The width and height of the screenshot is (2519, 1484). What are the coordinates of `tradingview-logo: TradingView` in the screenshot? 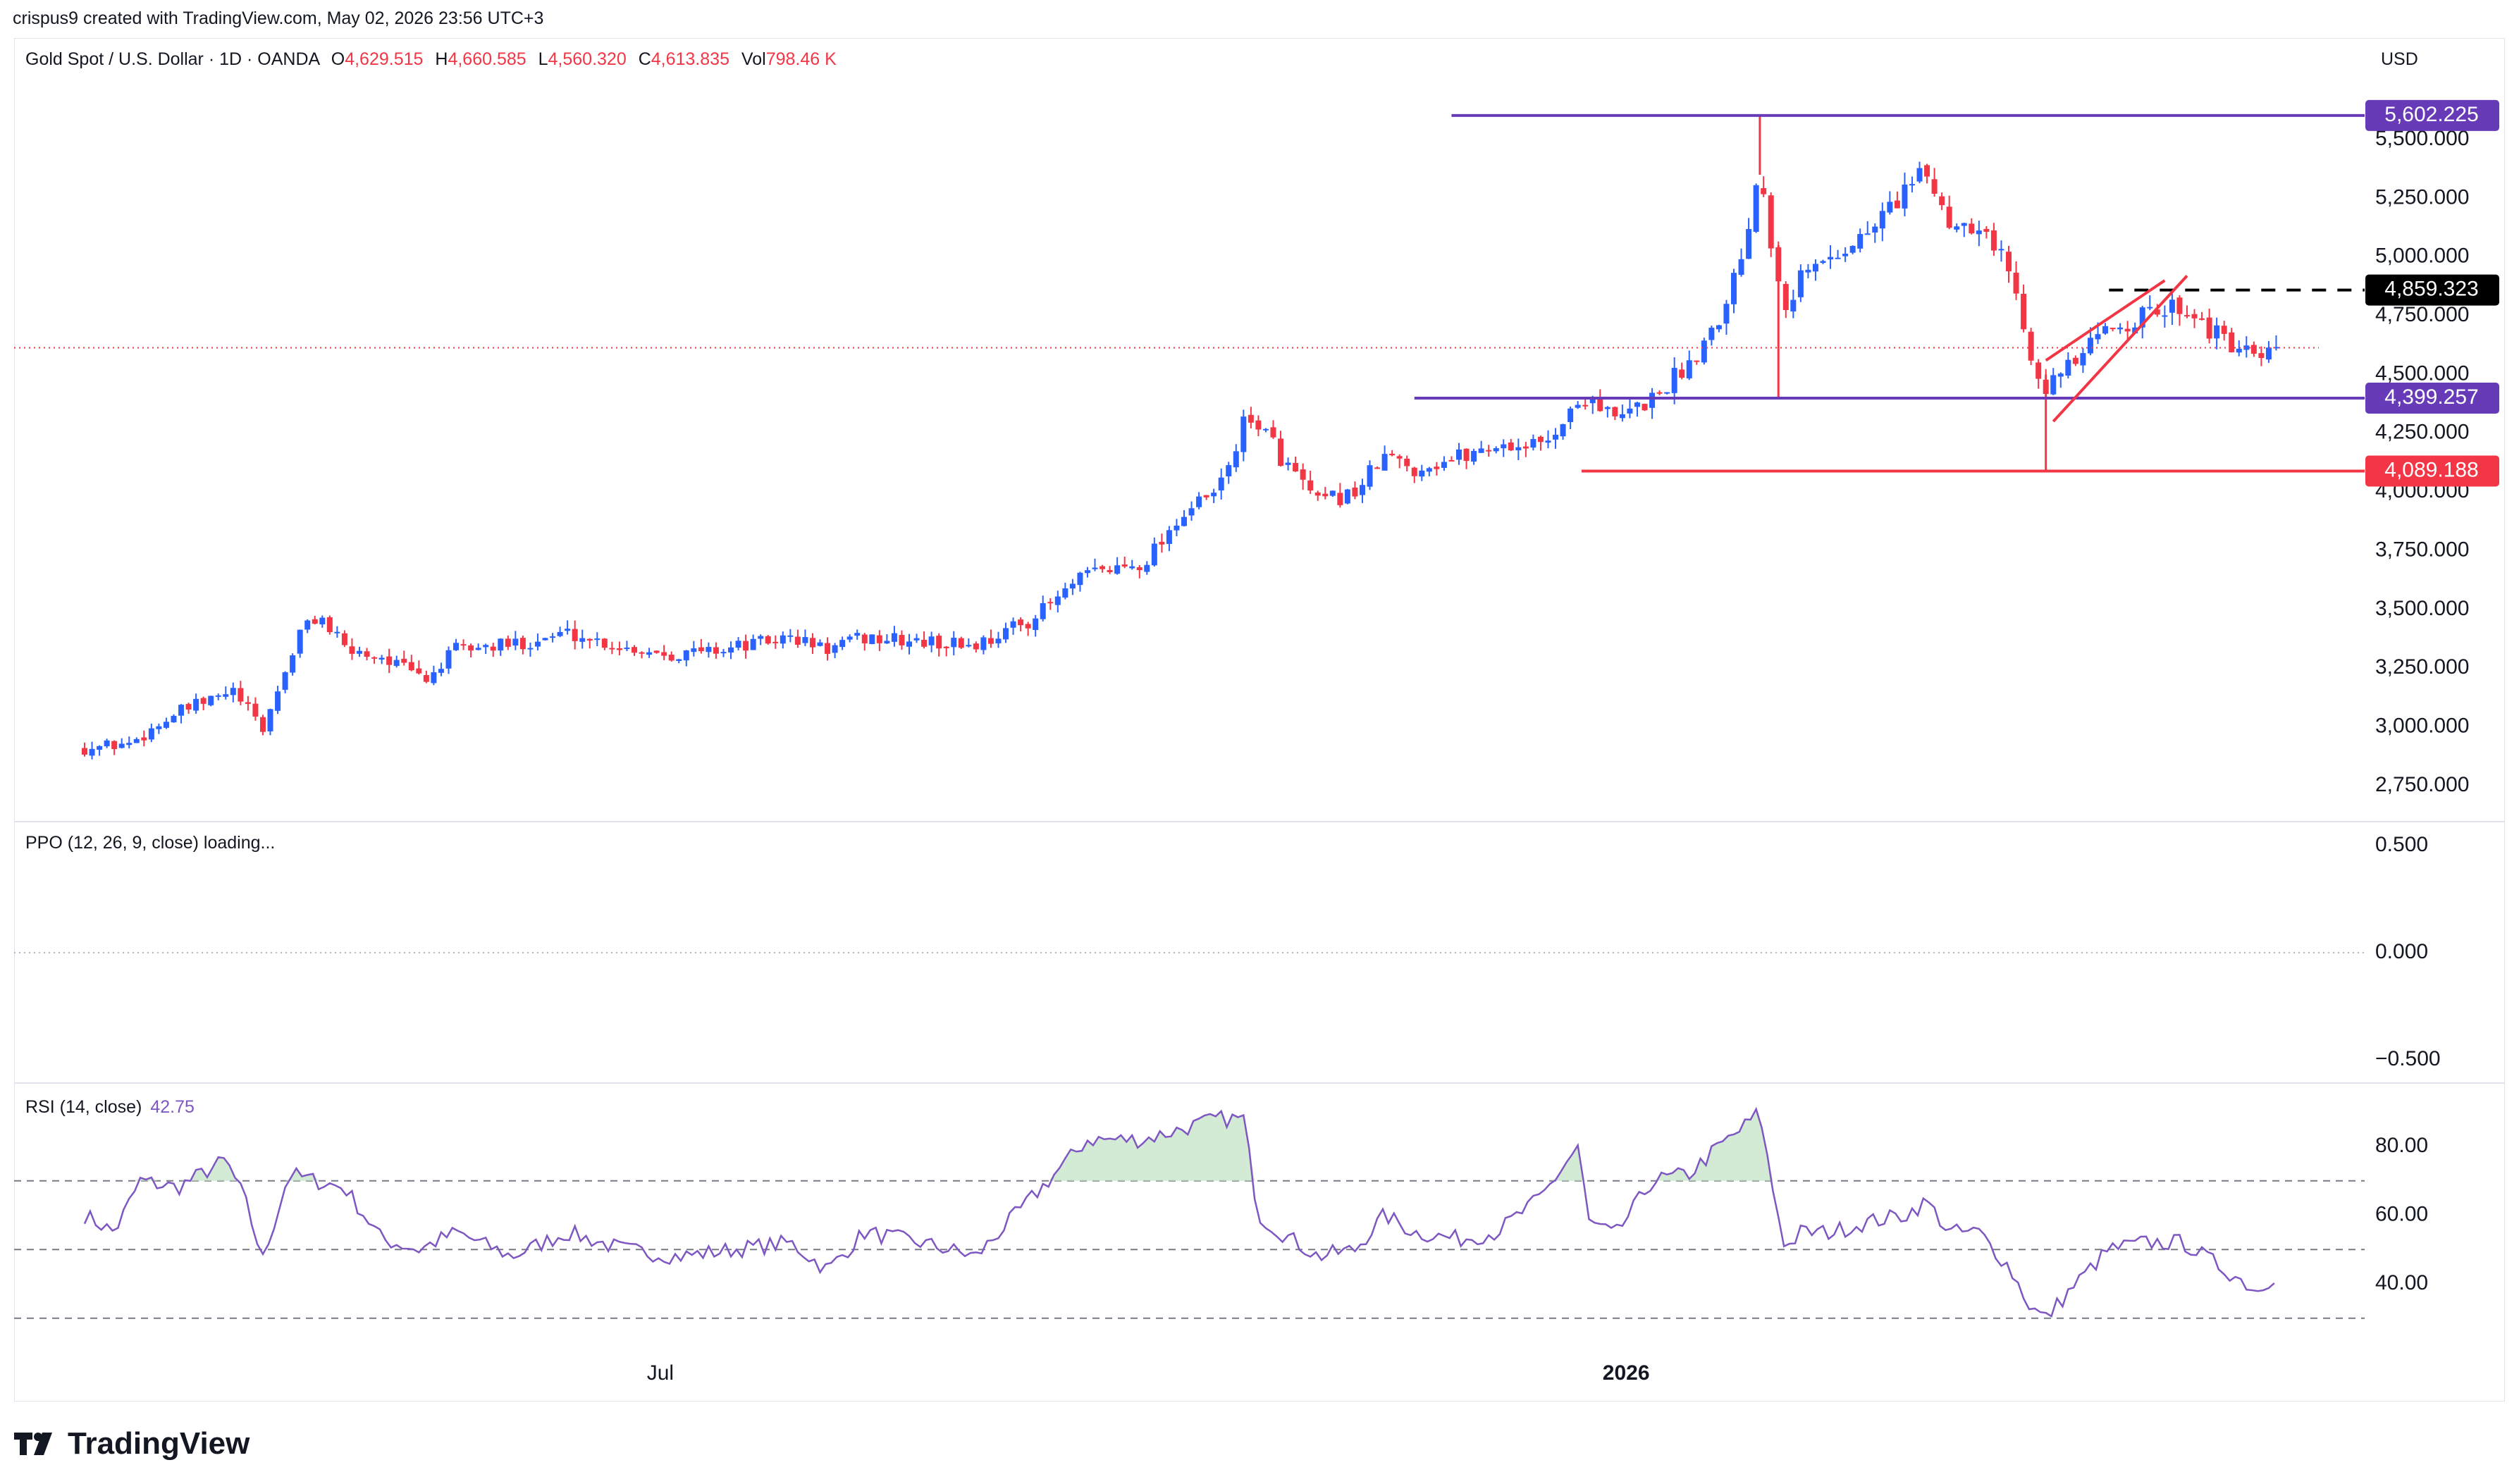 It's located at (132, 1443).